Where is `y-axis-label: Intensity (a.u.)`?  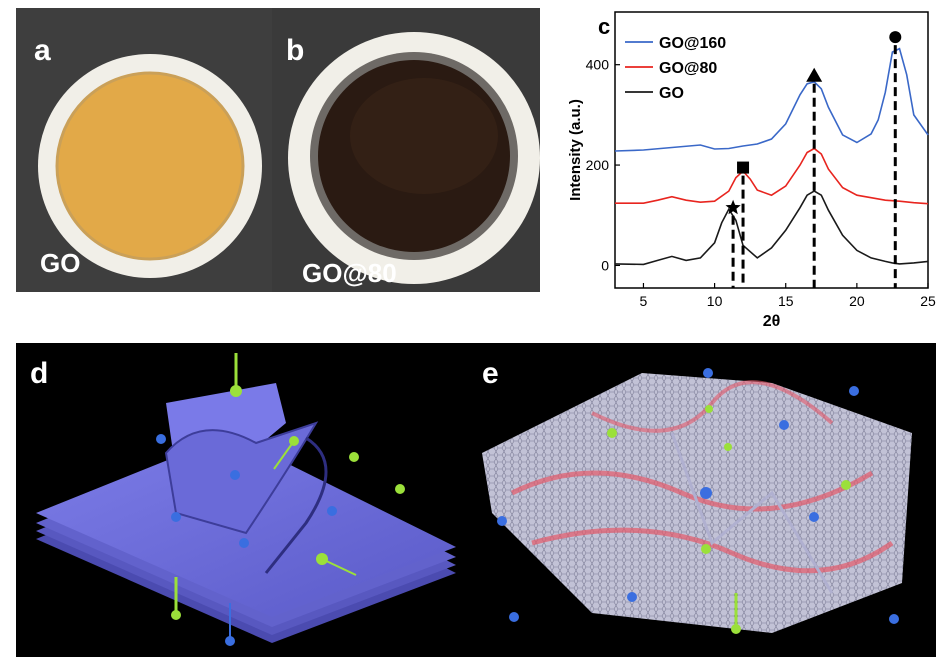
y-axis-label: Intensity (a.u.) is located at coordinates (575, 150).